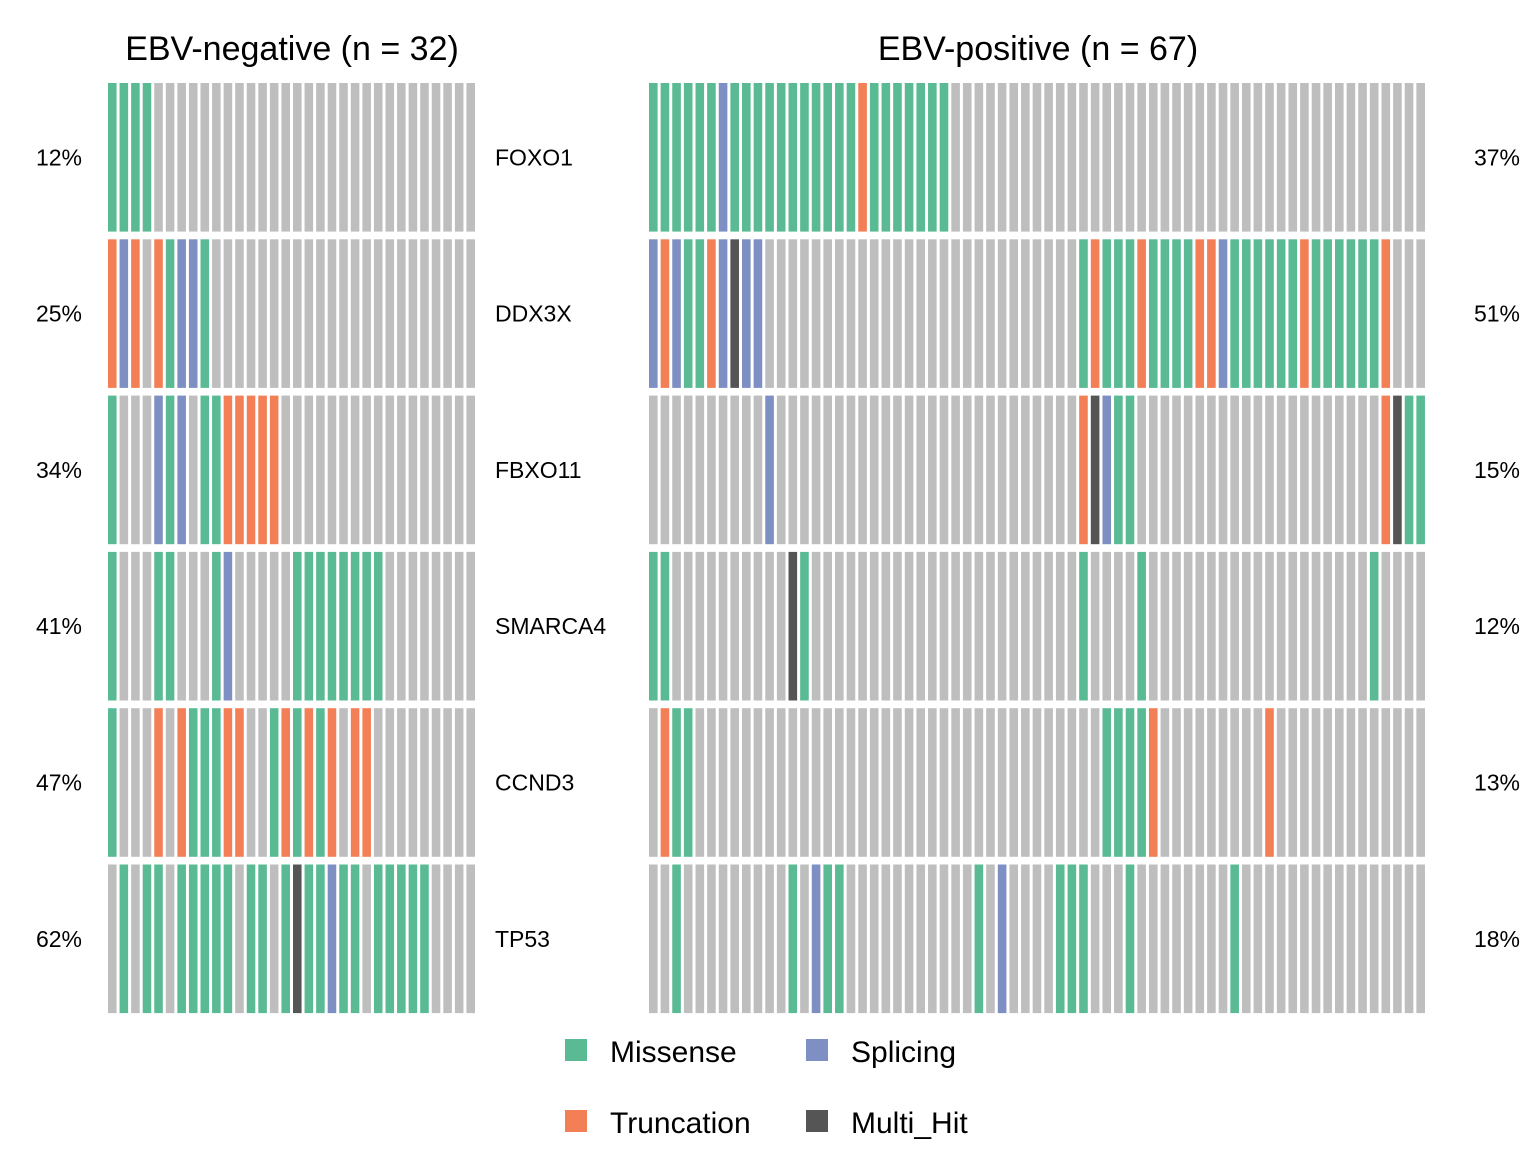  I want to click on cell-ebv-positive-ccnd3-35-none, so click(1048, 782).